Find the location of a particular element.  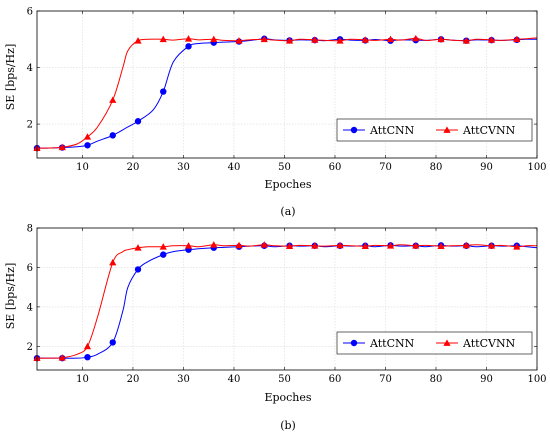

chart-1-ytick-label-1: 4 is located at coordinates (30, 307).